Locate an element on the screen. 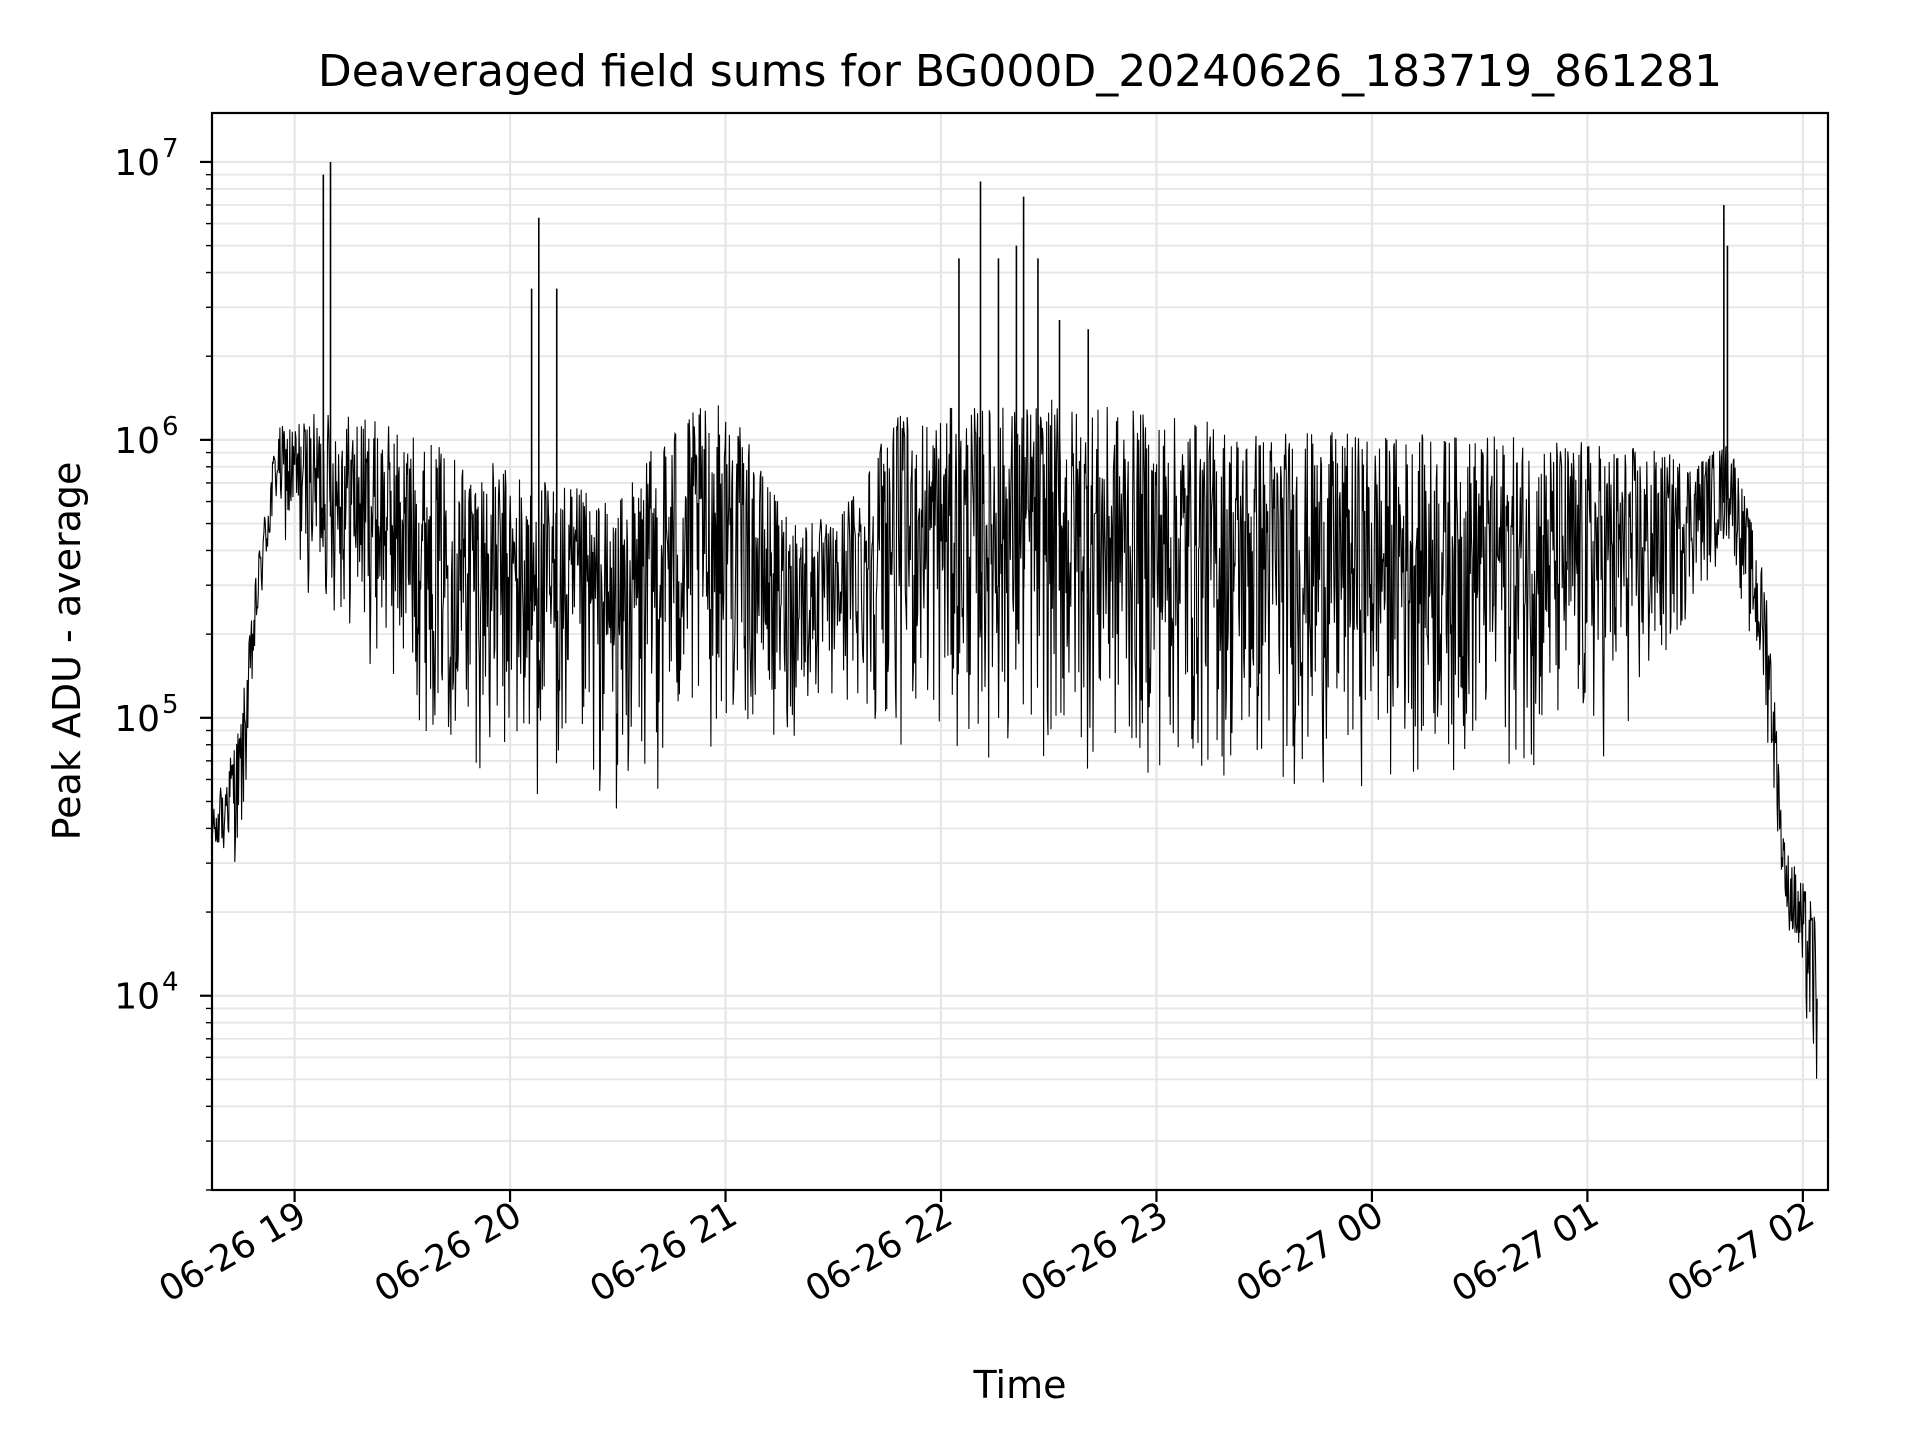 The width and height of the screenshot is (1920, 1445). y-axis-label: Peak ADU - average is located at coordinates (67, 651).